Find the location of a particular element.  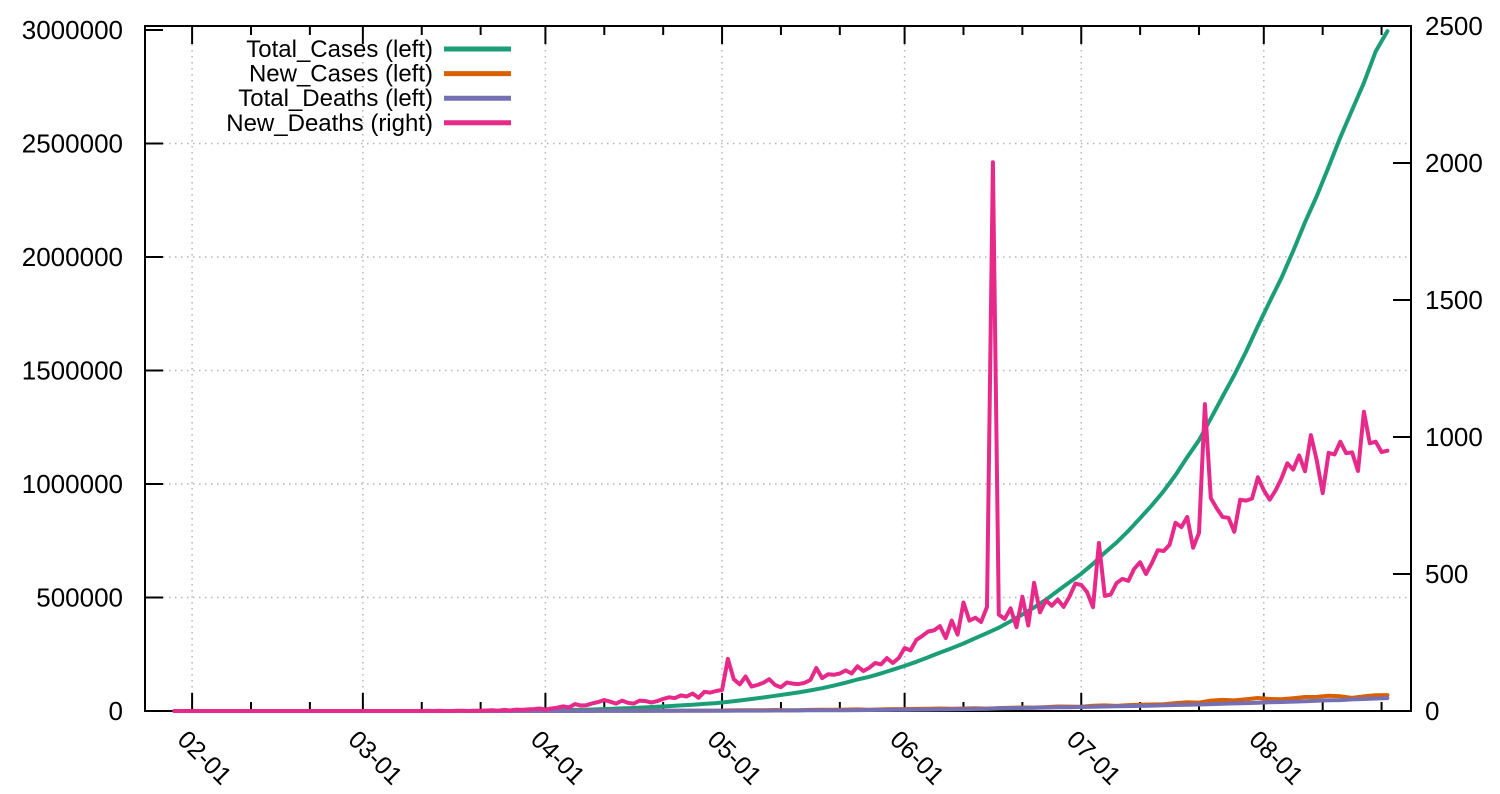

legend-entry-new_deaths: New_Deaths (right) is located at coordinates (368, 123).